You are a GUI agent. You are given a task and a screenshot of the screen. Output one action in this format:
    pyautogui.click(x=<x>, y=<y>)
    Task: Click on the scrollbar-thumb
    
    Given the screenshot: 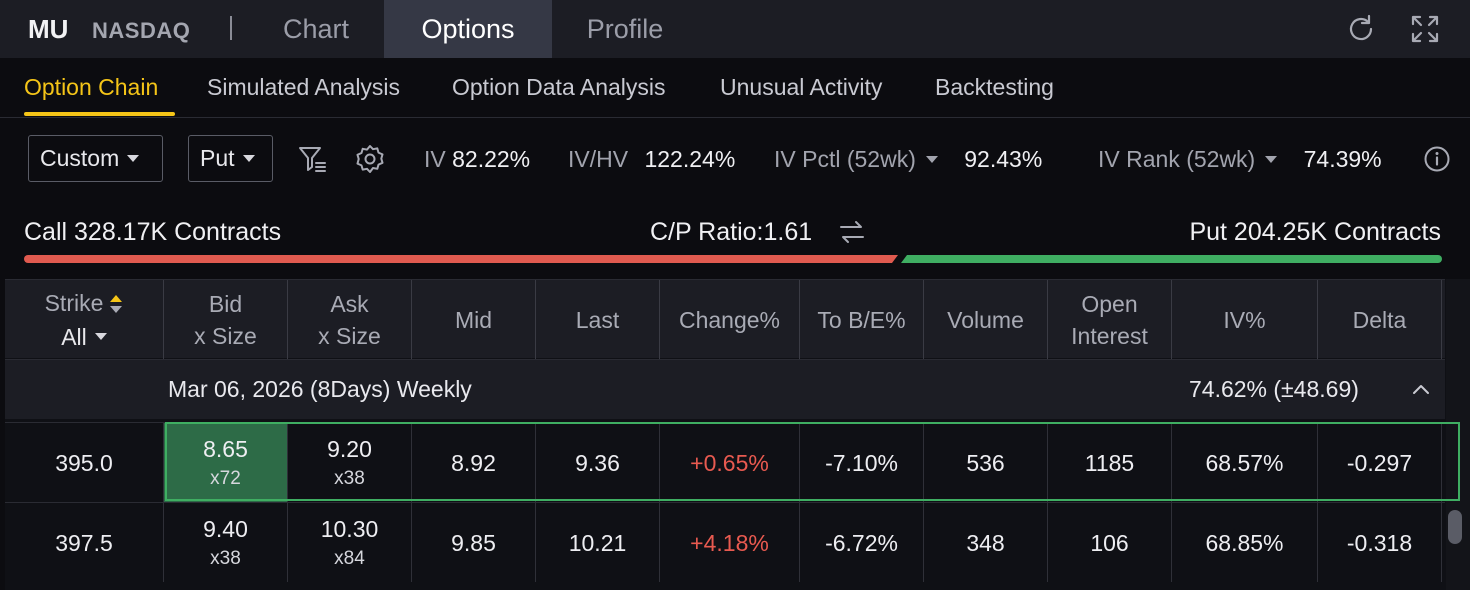 What is the action you would take?
    pyautogui.click(x=1455, y=527)
    